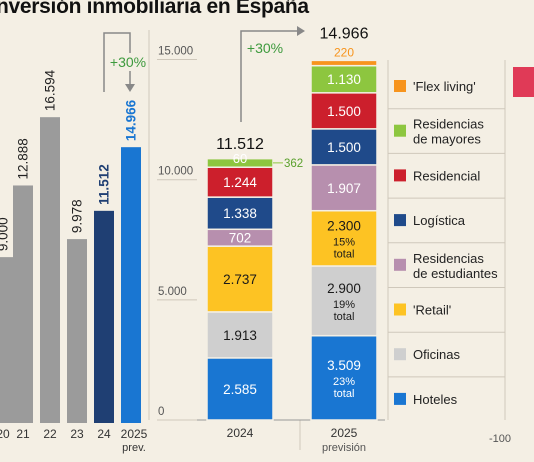 The image size is (534, 462). I want to click on growth-connector, so click(268, 76).